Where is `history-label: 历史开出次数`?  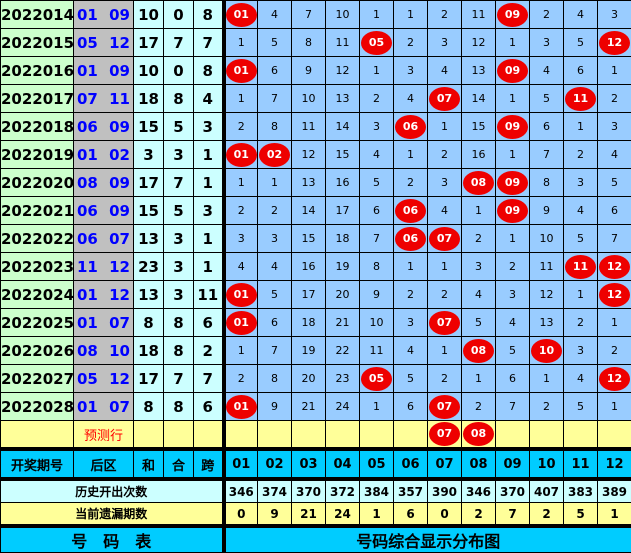 history-label: 历史开出次数 is located at coordinates (112, 491).